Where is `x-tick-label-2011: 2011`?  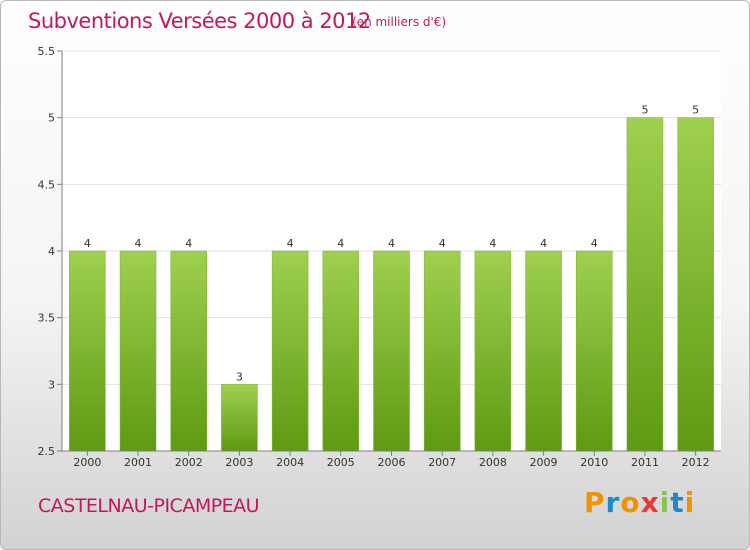 x-tick-label-2011: 2011 is located at coordinates (645, 462).